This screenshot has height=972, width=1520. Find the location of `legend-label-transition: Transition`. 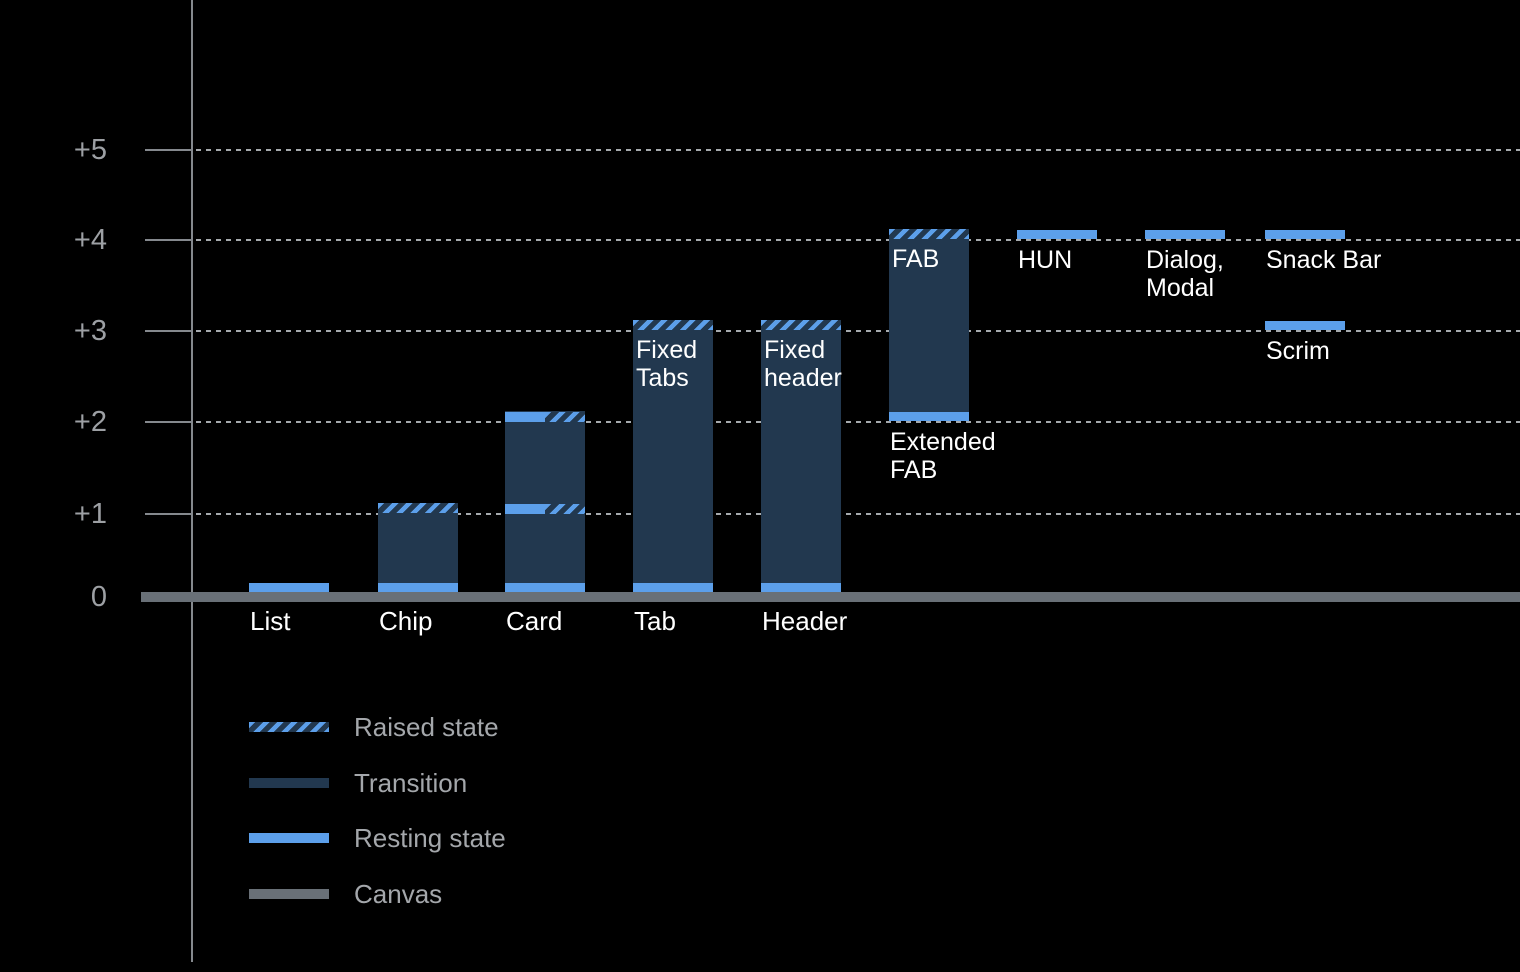

legend-label-transition: Transition is located at coordinates (411, 783).